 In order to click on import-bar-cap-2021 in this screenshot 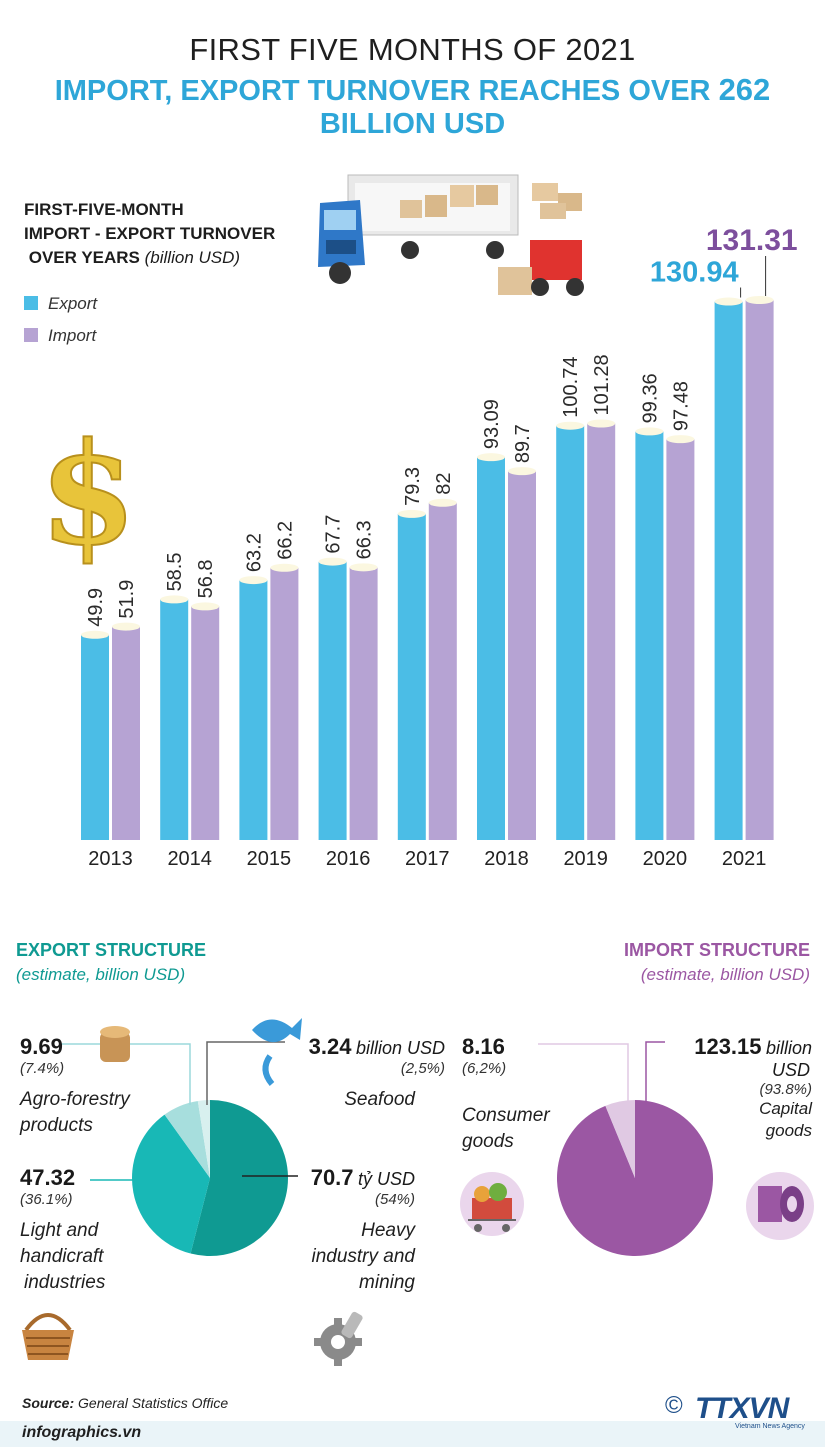, I will do `click(759, 300)`.